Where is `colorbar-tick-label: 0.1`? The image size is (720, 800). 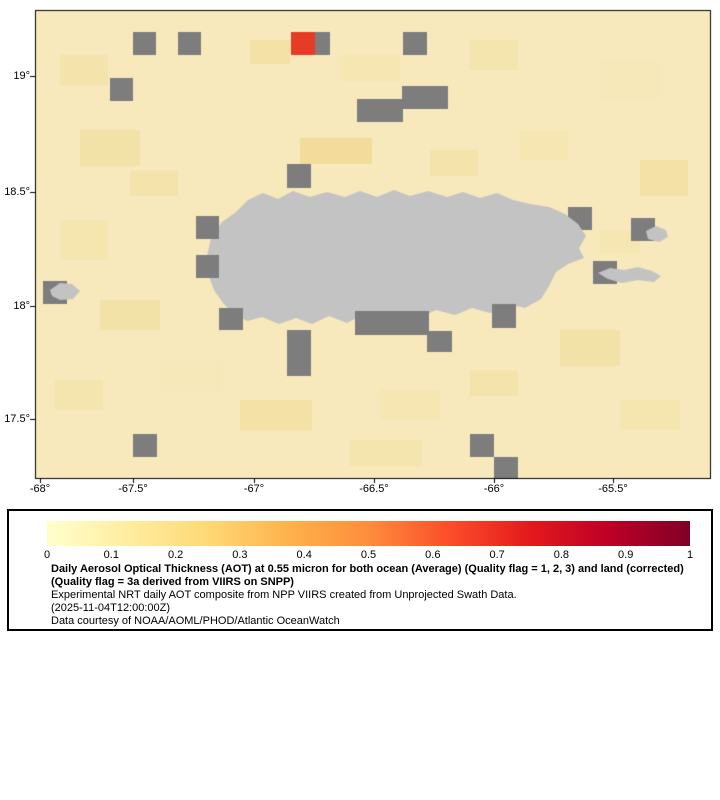 colorbar-tick-label: 0.1 is located at coordinates (111, 555).